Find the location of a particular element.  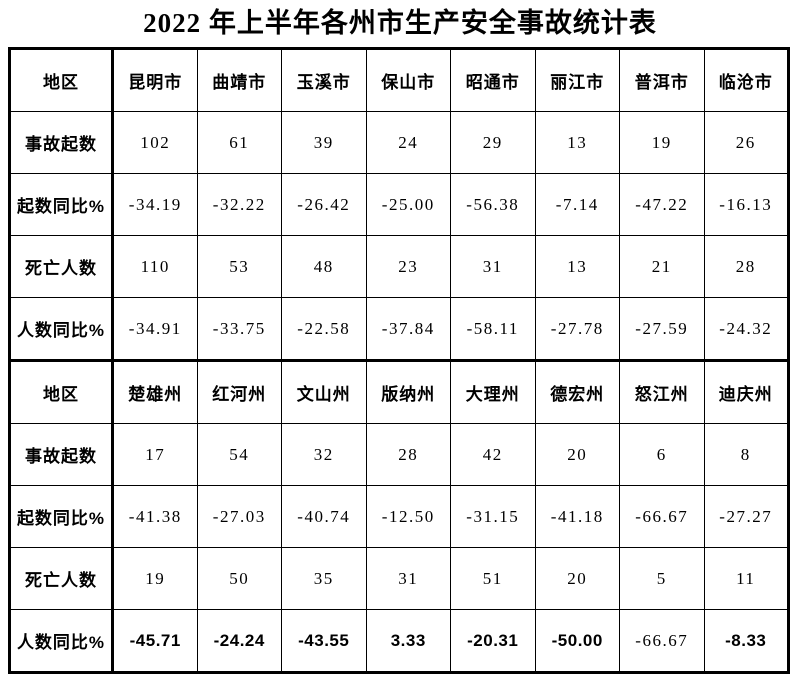

value-cell: -41.18 is located at coordinates (577, 516).